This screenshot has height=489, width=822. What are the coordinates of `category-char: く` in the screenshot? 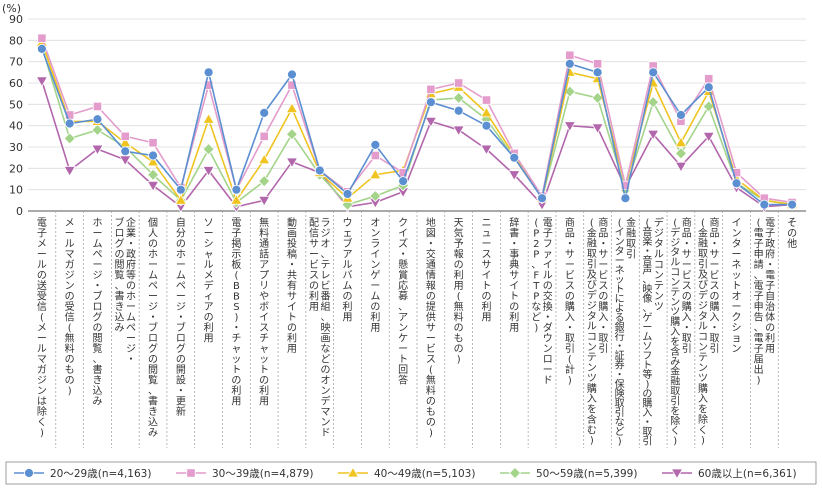 It's located at (42, 423).